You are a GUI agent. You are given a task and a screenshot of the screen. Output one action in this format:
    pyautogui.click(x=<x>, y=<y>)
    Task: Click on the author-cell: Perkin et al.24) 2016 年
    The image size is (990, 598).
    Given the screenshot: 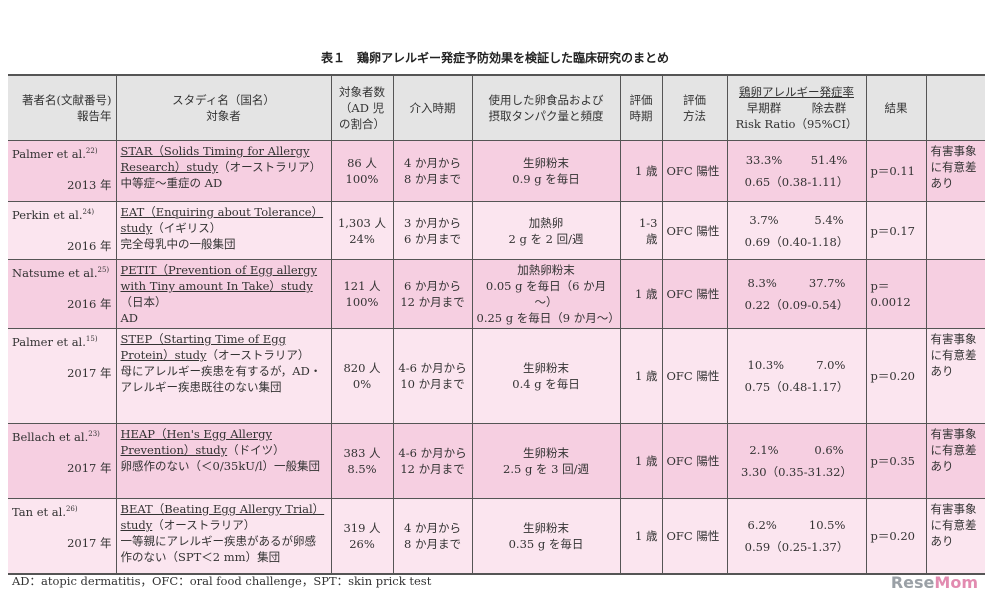 What is the action you would take?
    pyautogui.click(x=62, y=230)
    